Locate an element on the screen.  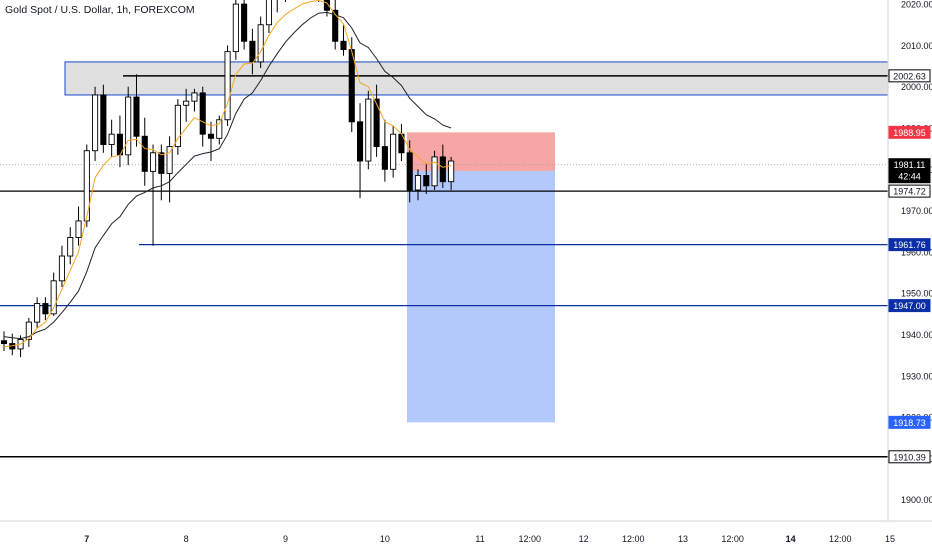
current-price-label-text: 1981.11 is located at coordinates (910, 165).